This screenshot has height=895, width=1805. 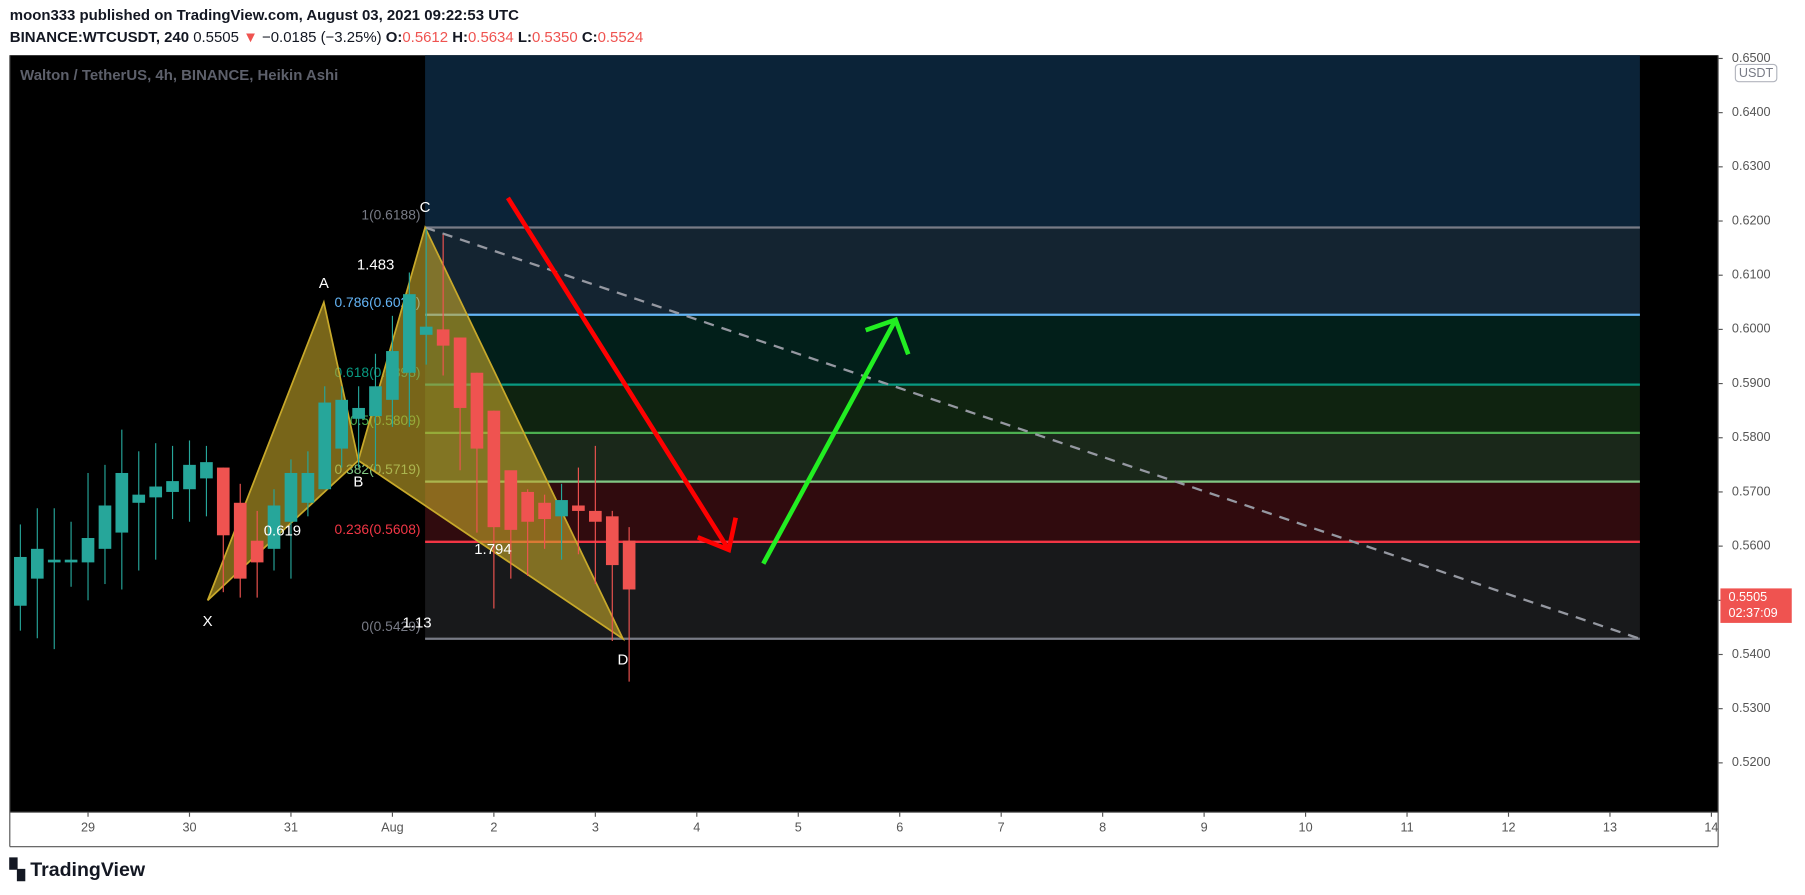 I want to click on x-tick-label: 8, so click(x=1102, y=828).